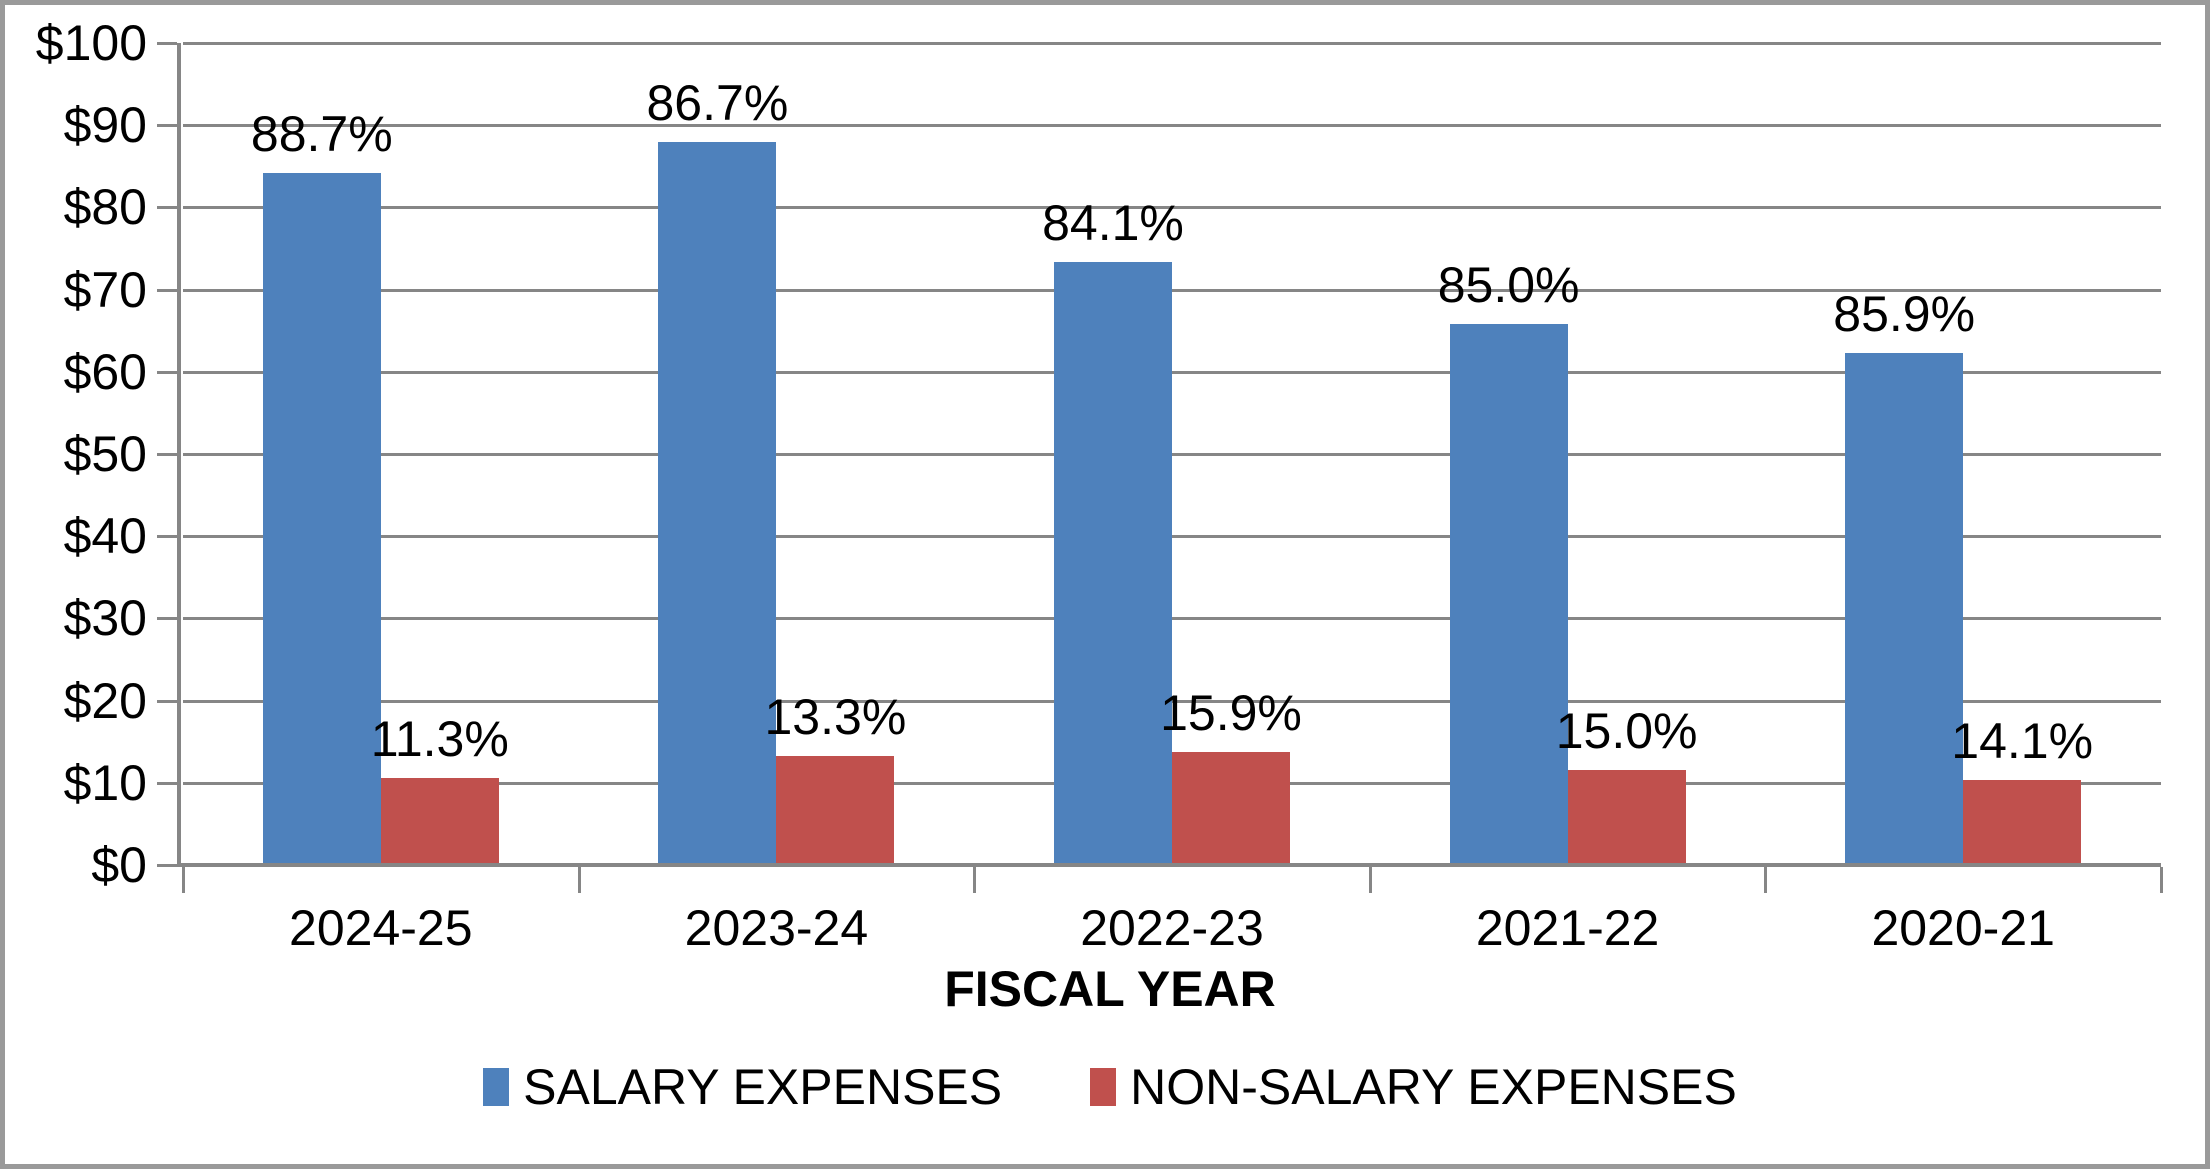 This screenshot has height=1169, width=2210. Describe the element at coordinates (776, 928) in the screenshot. I see `x-axis-category-label: 2023-24` at that location.